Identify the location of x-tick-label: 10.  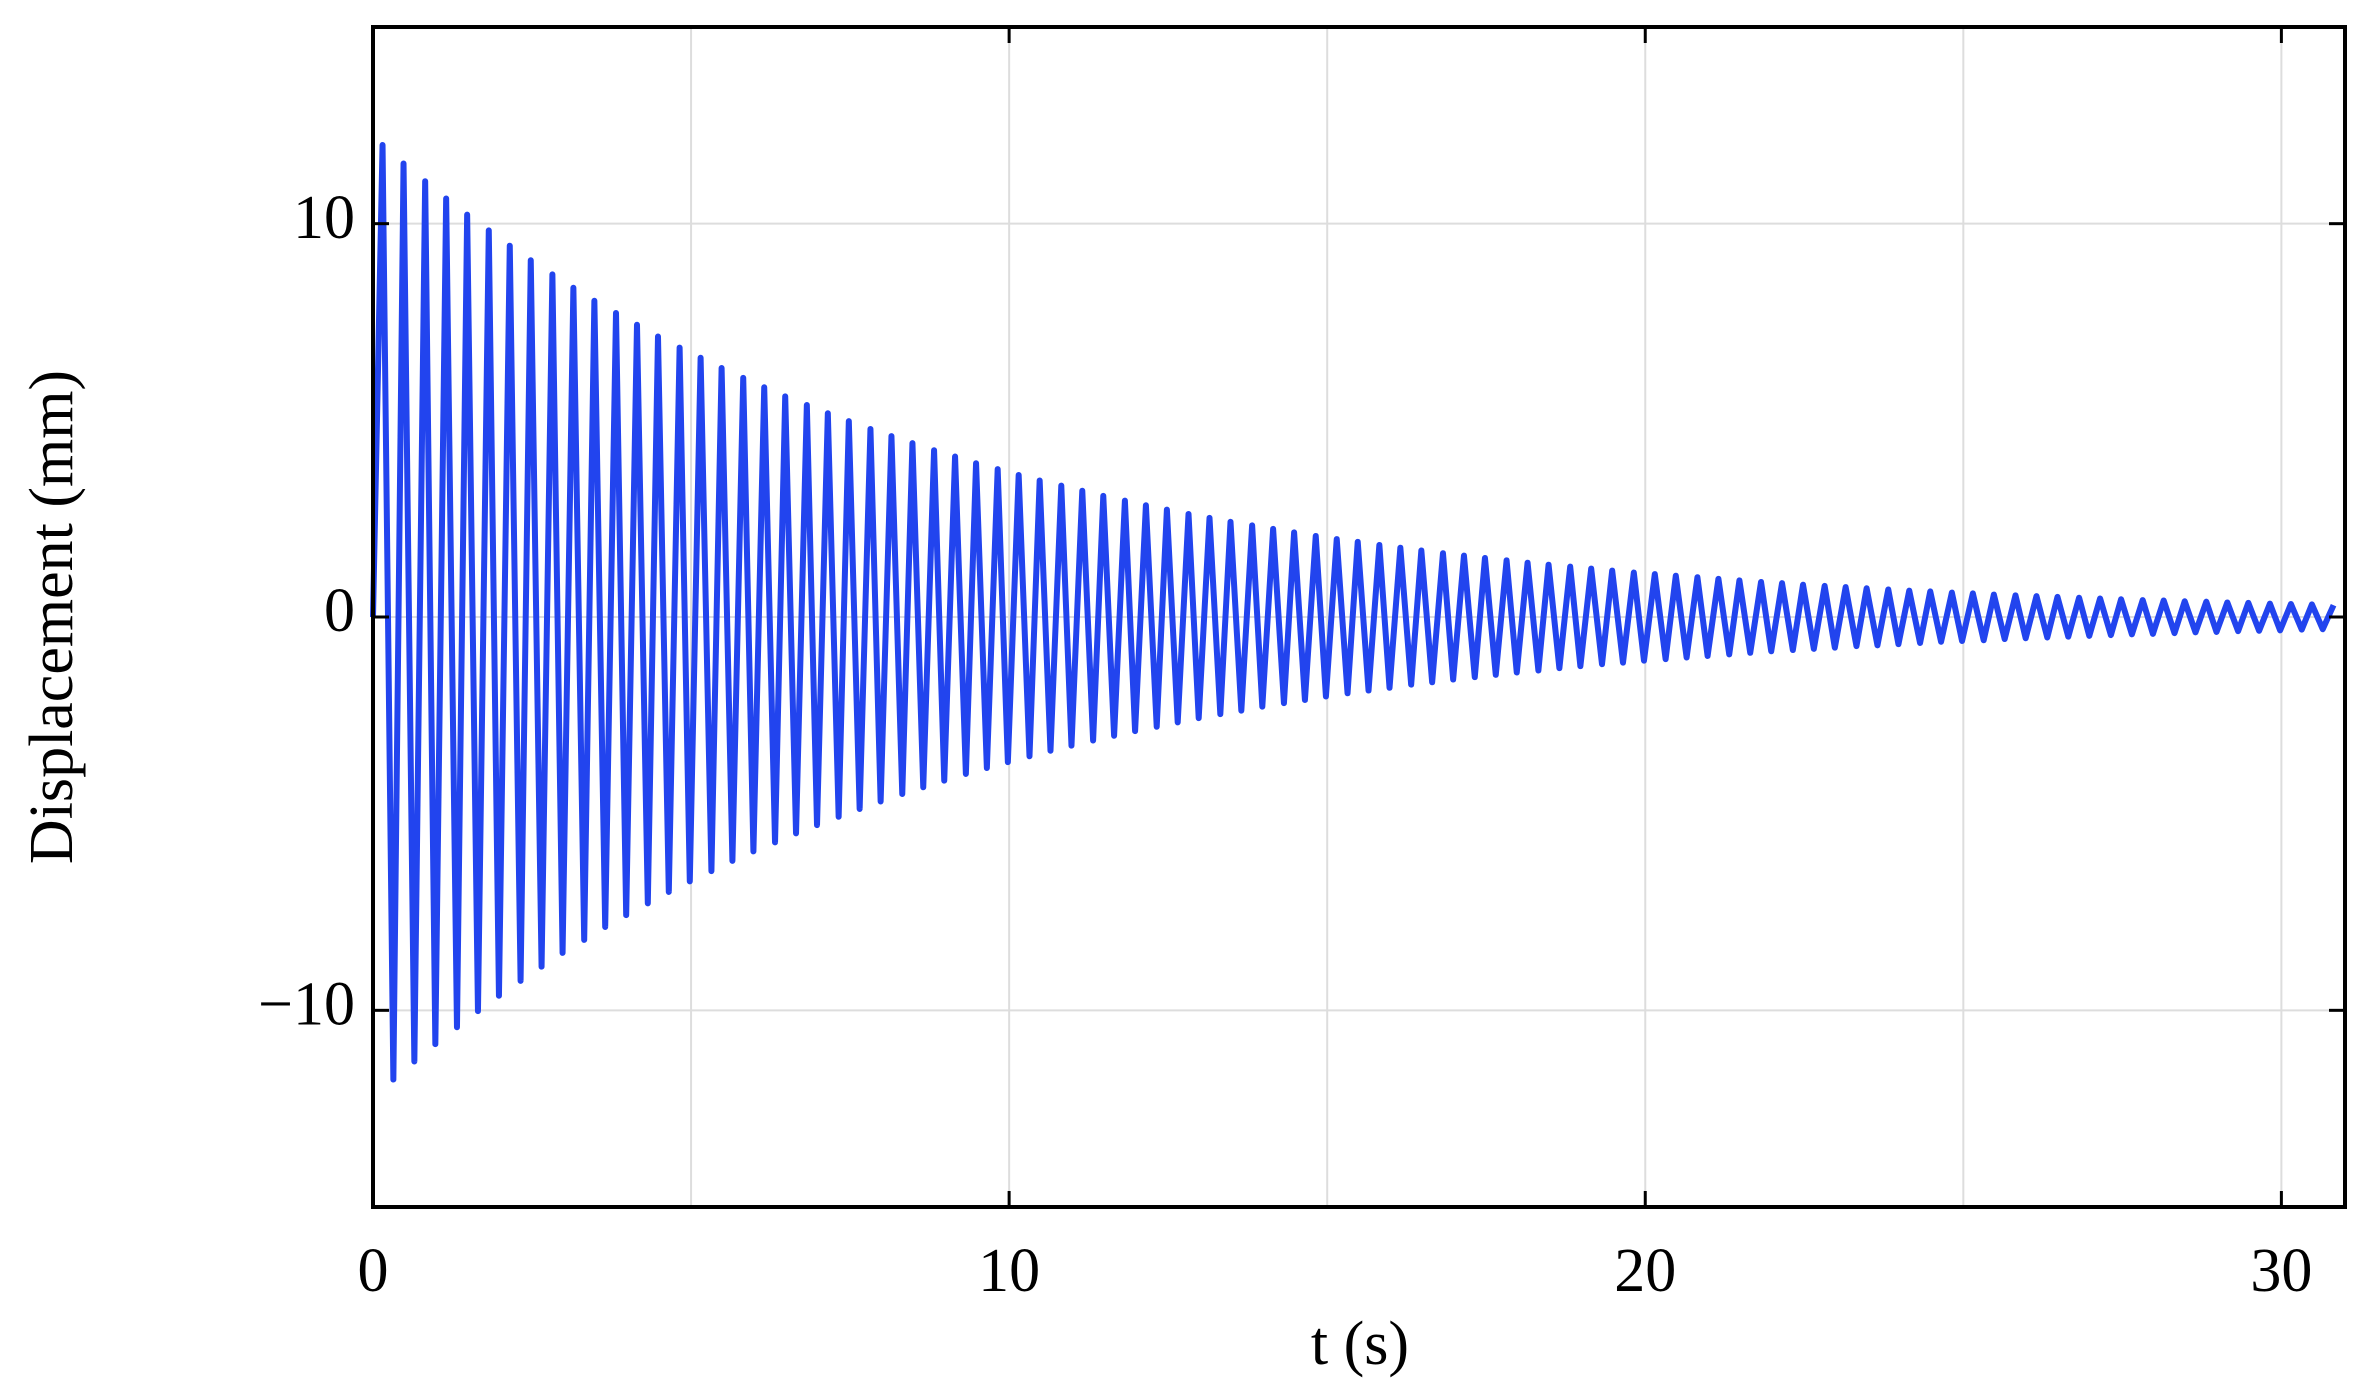
(1009, 1271).